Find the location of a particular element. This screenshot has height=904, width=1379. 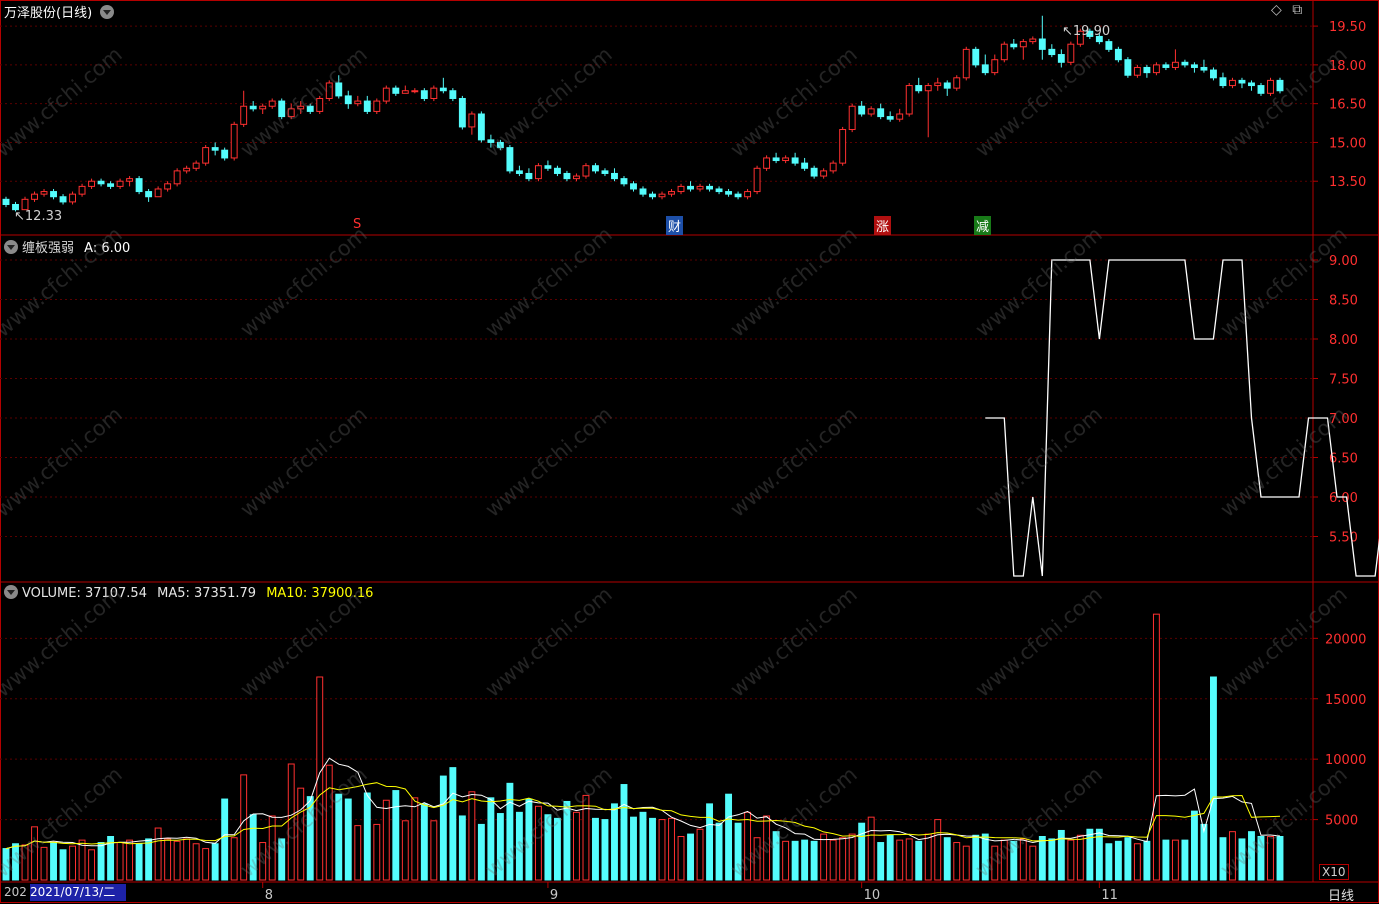

volume-menu-icon is located at coordinates (11, 592).